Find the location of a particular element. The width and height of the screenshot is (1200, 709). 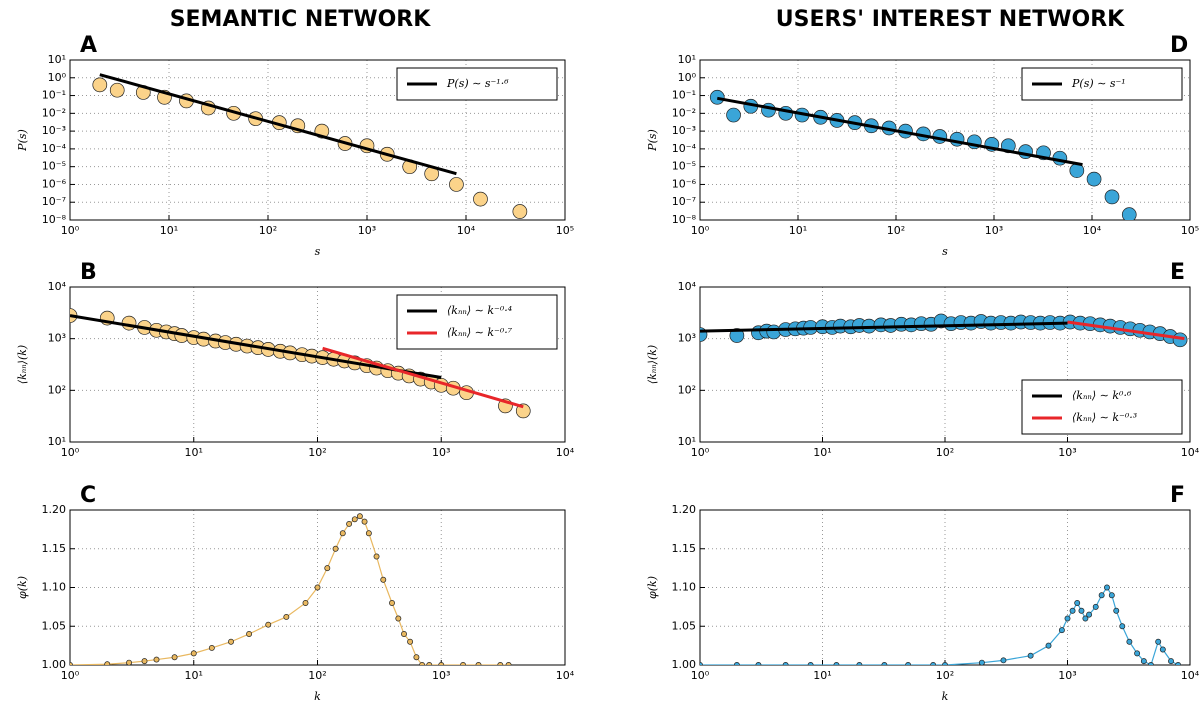

x-tick-label: 10³ is located at coordinates (994, 230).